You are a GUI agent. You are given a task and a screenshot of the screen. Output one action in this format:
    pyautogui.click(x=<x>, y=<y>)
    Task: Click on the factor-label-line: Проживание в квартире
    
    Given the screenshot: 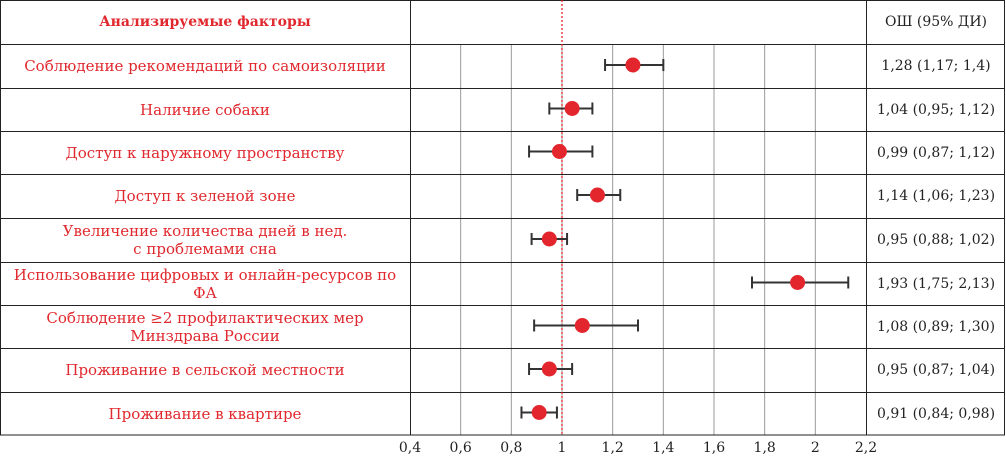 What is the action you would take?
    pyautogui.click(x=205, y=413)
    